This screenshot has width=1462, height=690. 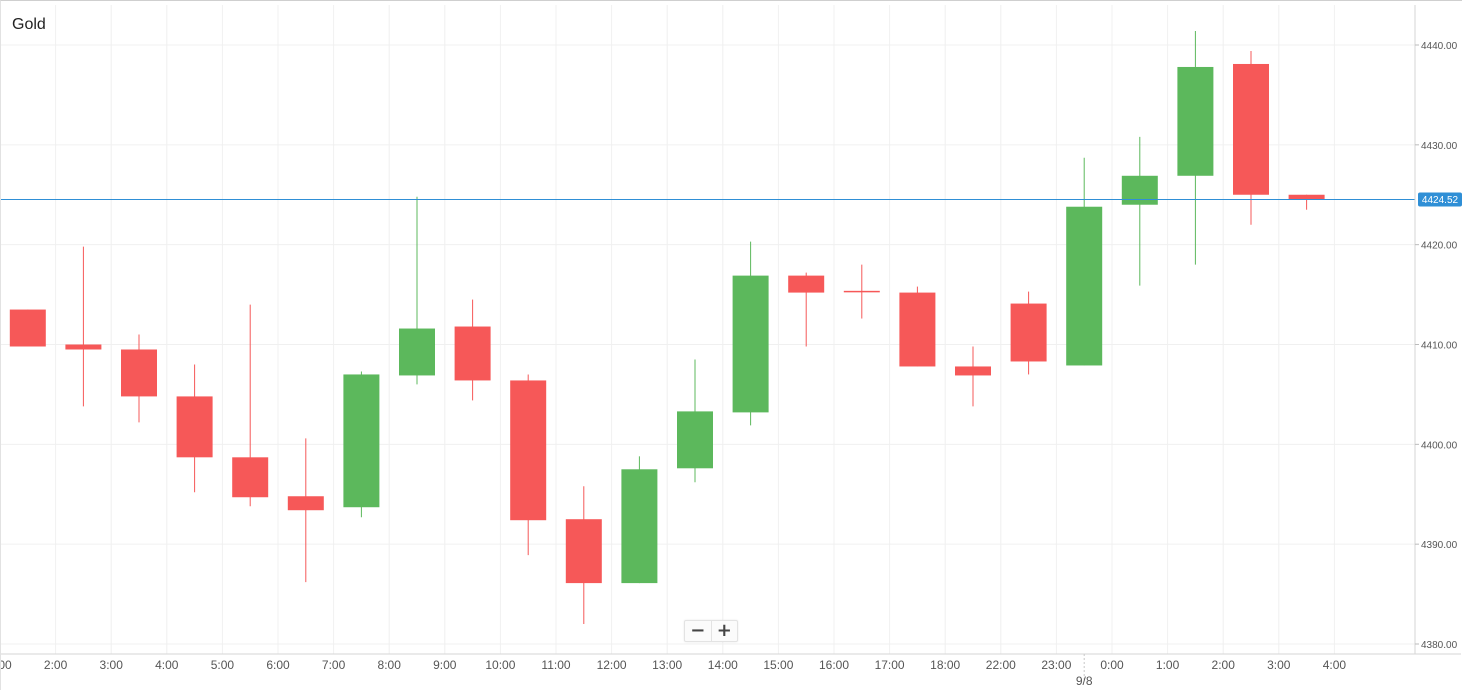 What do you see at coordinates (390, 665) in the screenshot?
I see `x-tick-label: 8:00` at bounding box center [390, 665].